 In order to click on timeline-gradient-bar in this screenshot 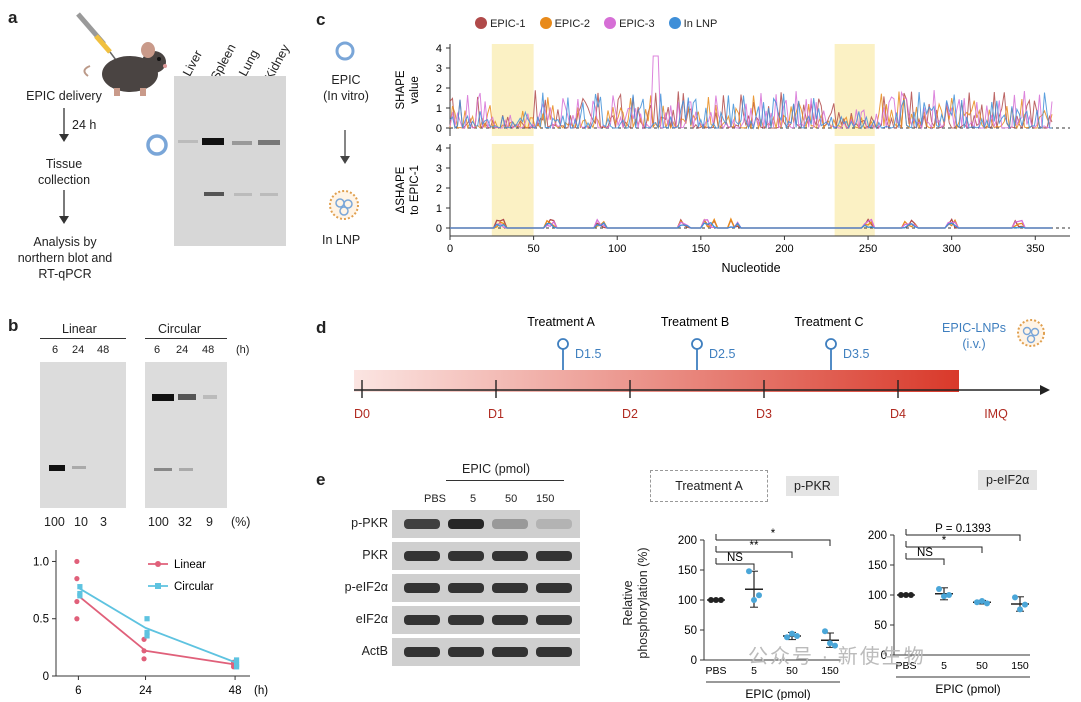, I will do `click(656, 381)`.